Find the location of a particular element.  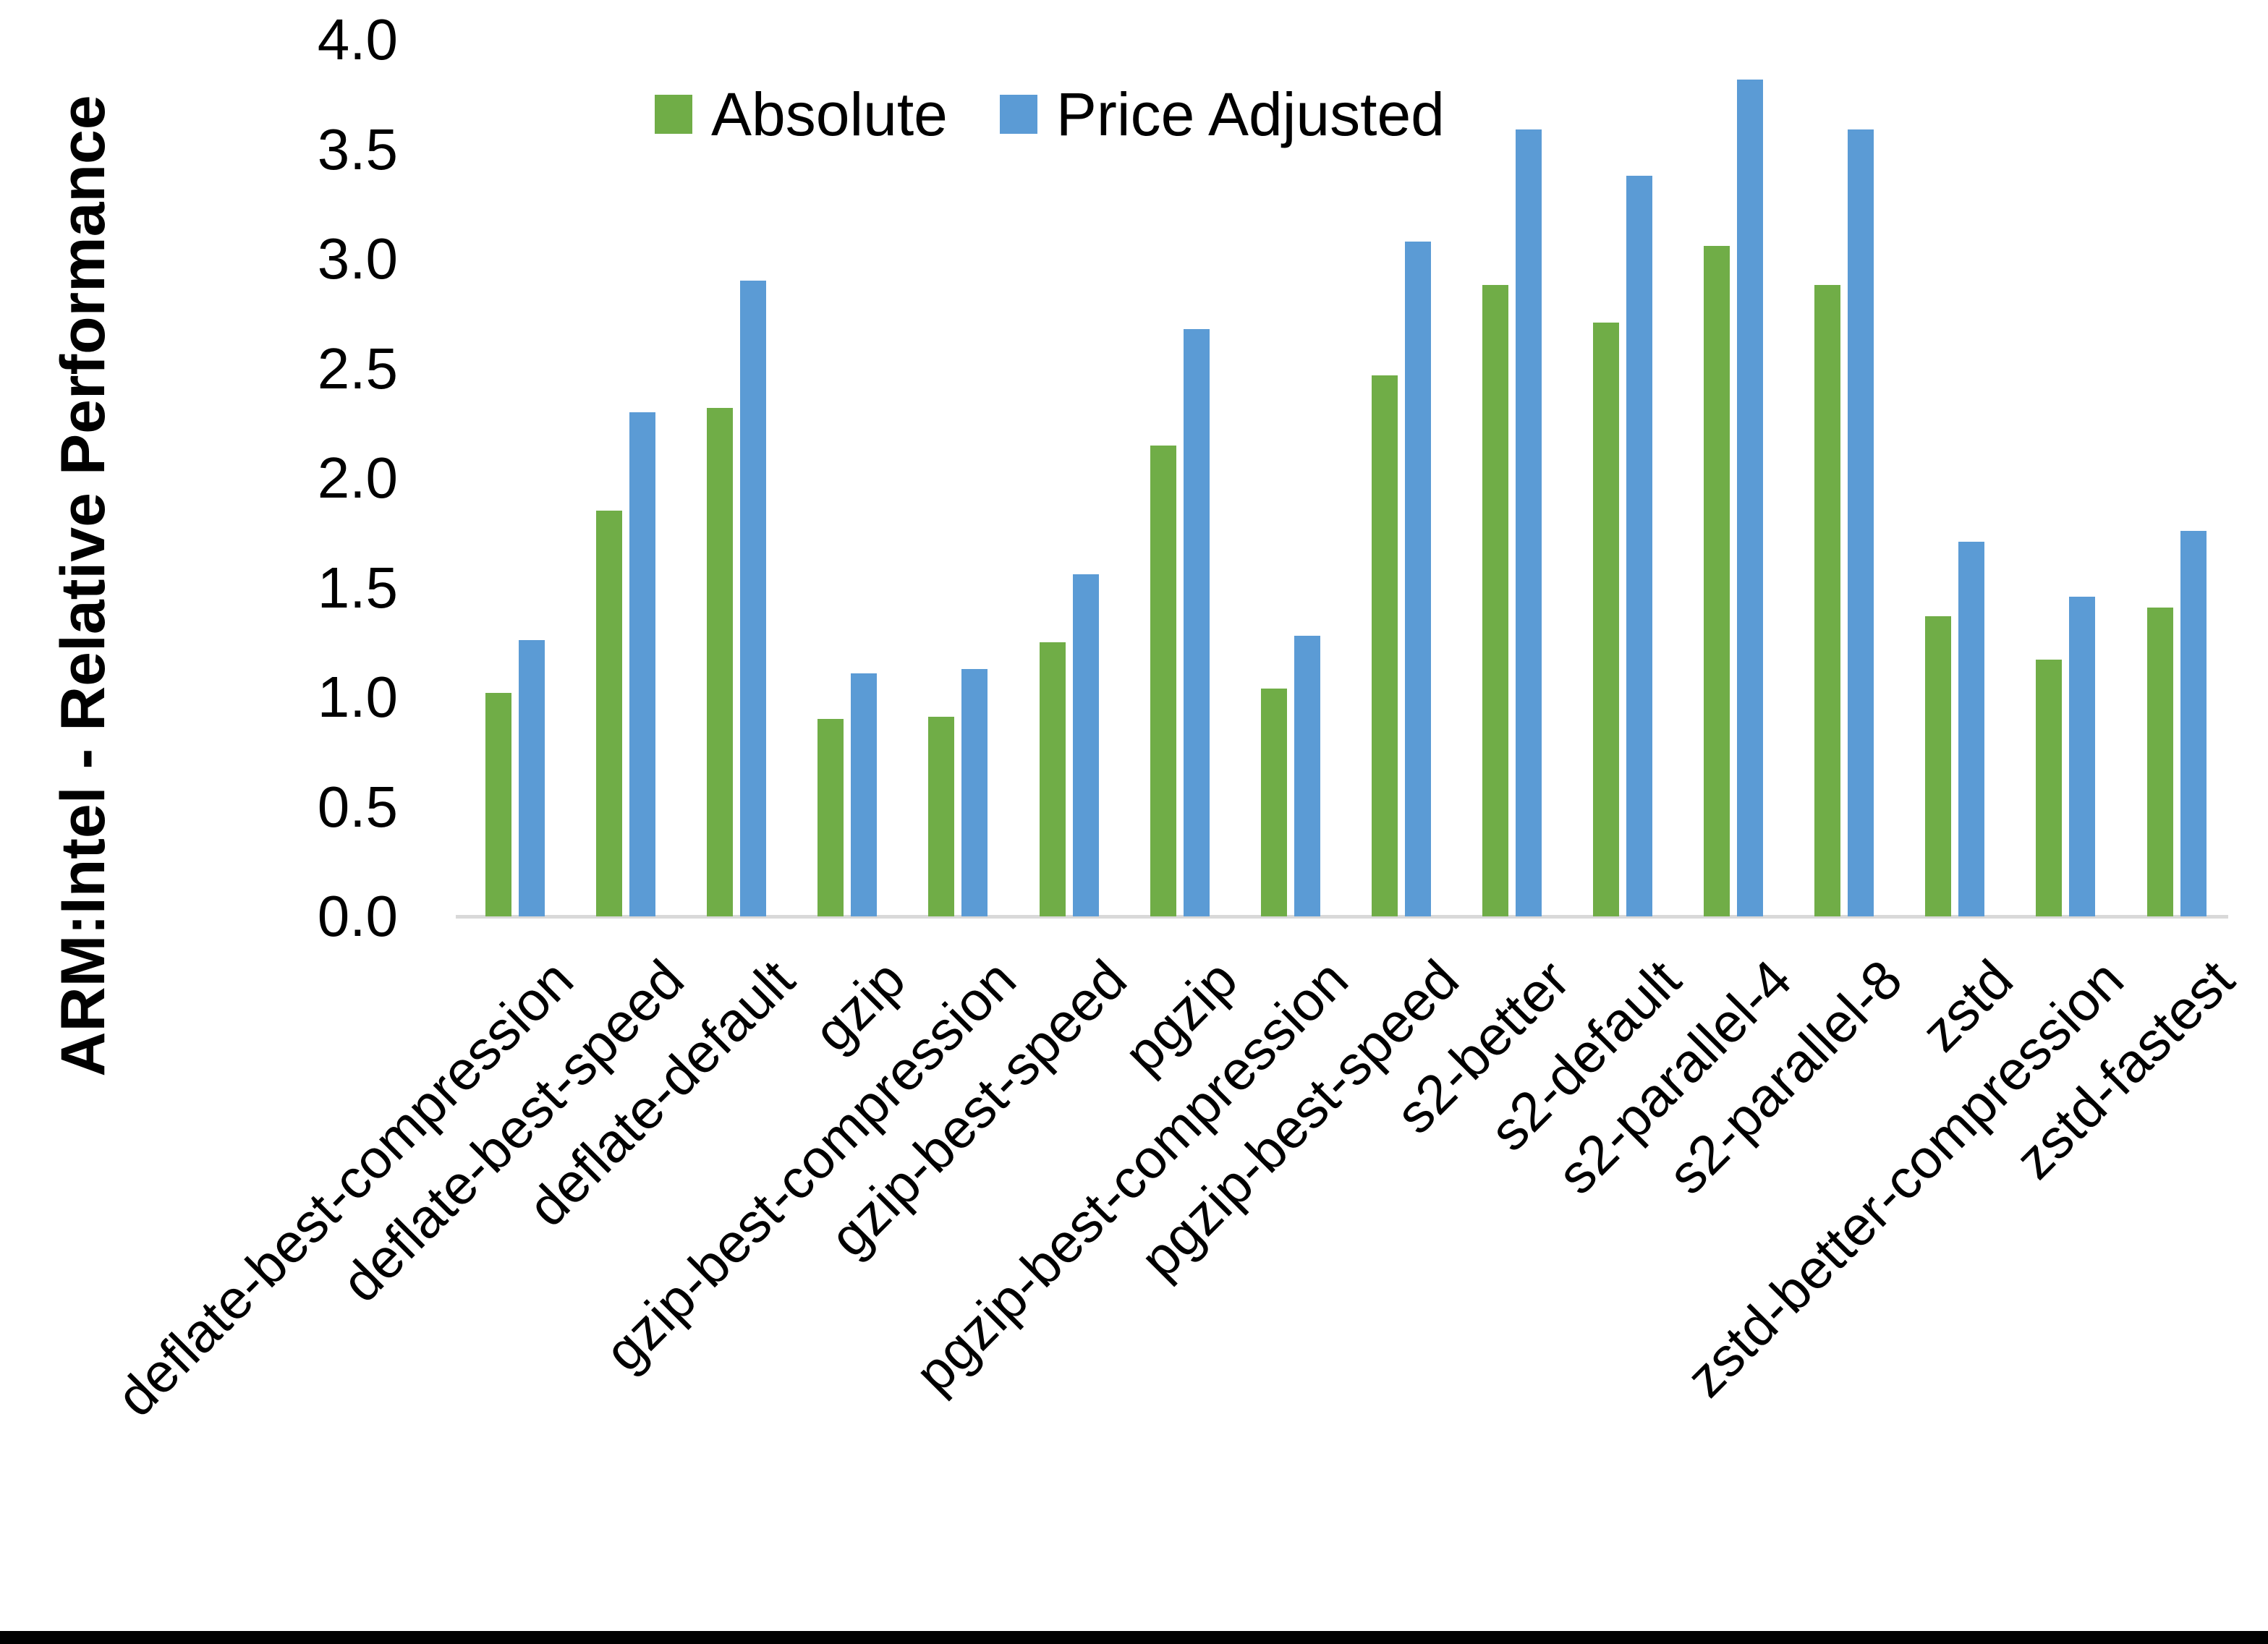

bar-price-adjusted-pgzip is located at coordinates (1196, 622).